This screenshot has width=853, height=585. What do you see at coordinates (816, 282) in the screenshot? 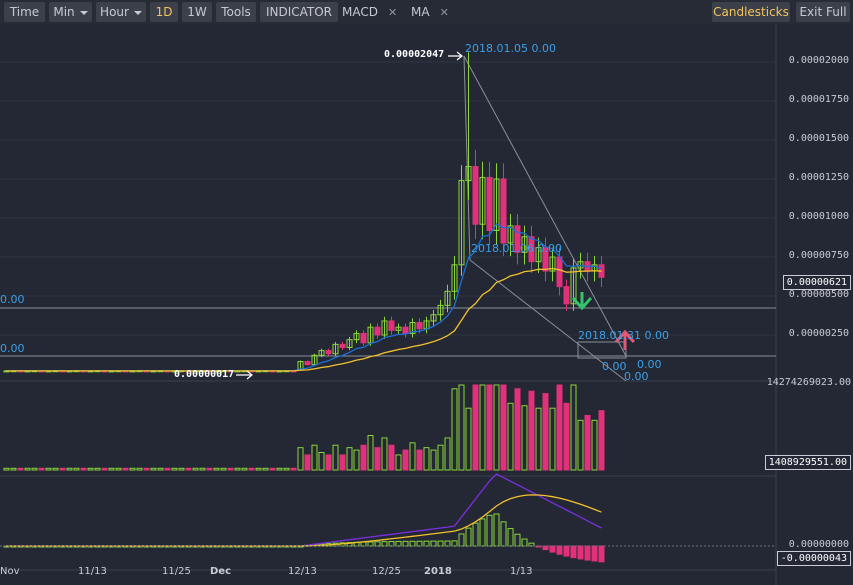
I see `current-price-tag: 0.00000621` at bounding box center [816, 282].